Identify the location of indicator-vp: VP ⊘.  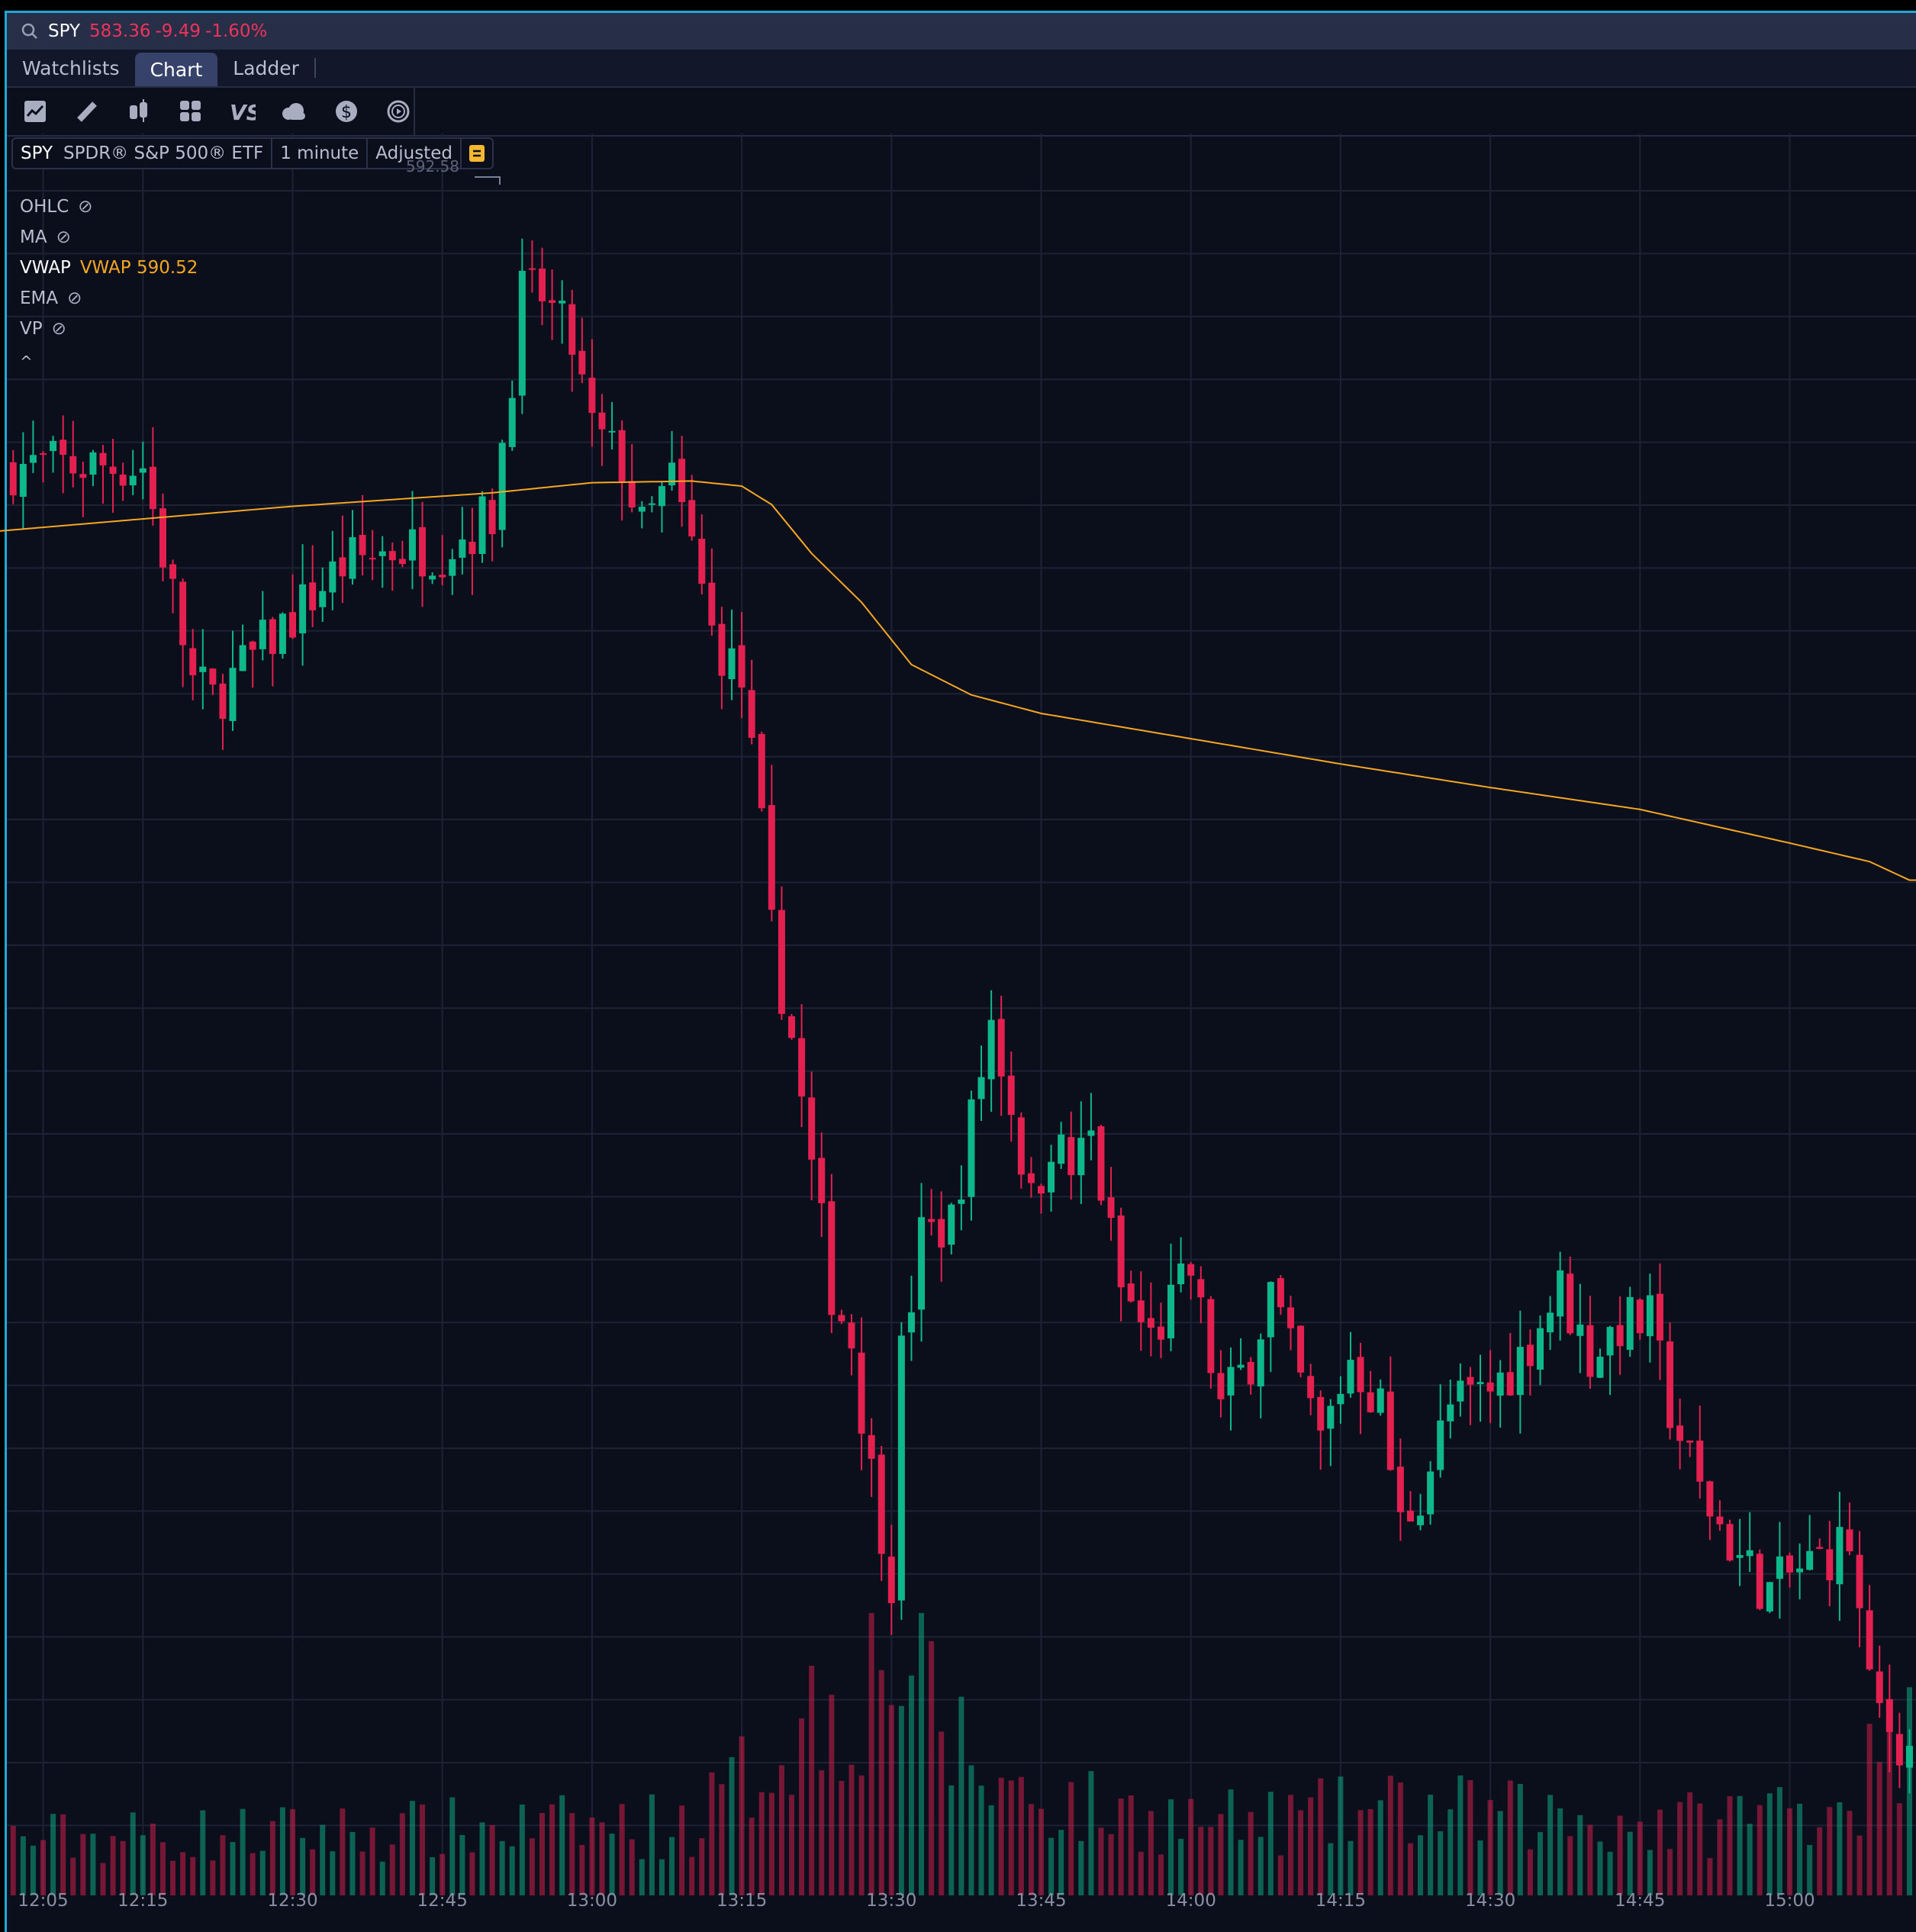
(43, 329).